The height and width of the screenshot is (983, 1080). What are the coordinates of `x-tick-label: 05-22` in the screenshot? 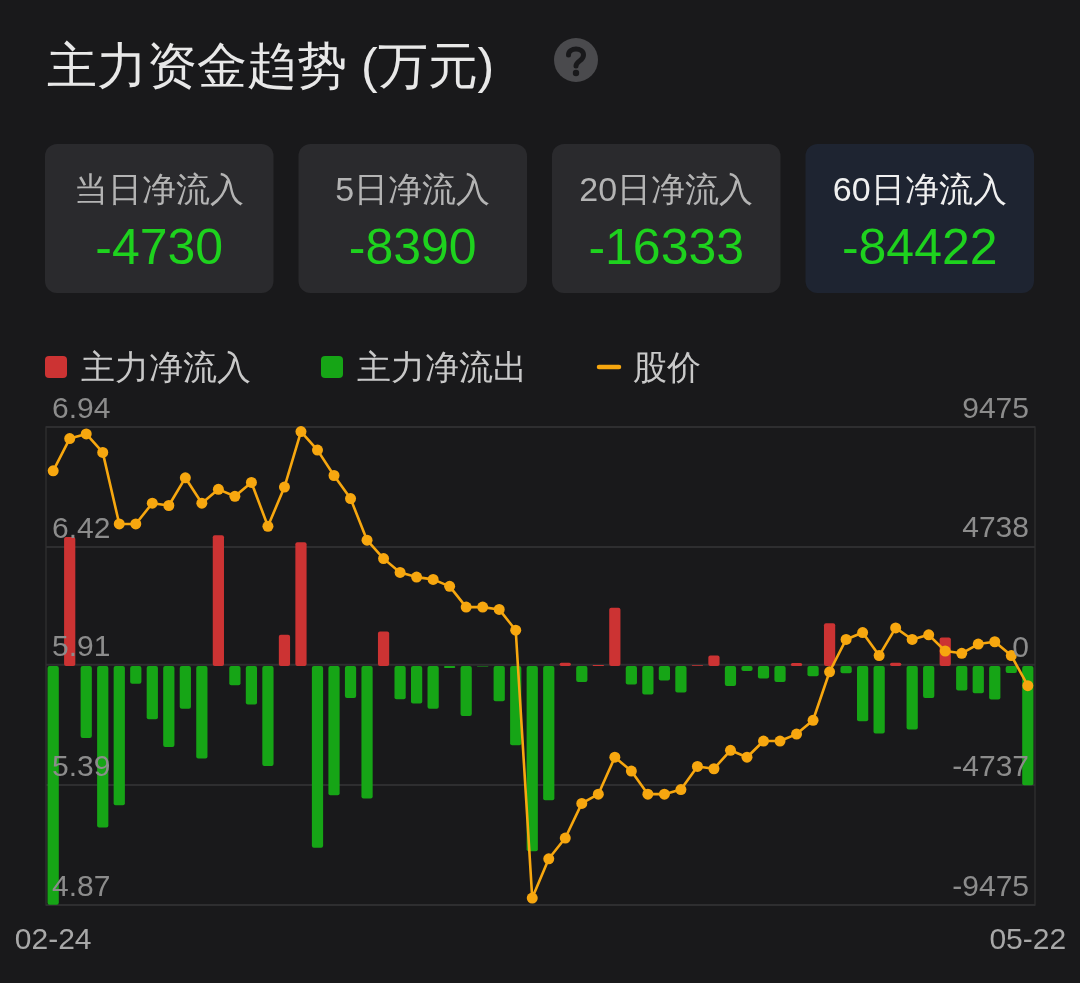 It's located at (1028, 938).